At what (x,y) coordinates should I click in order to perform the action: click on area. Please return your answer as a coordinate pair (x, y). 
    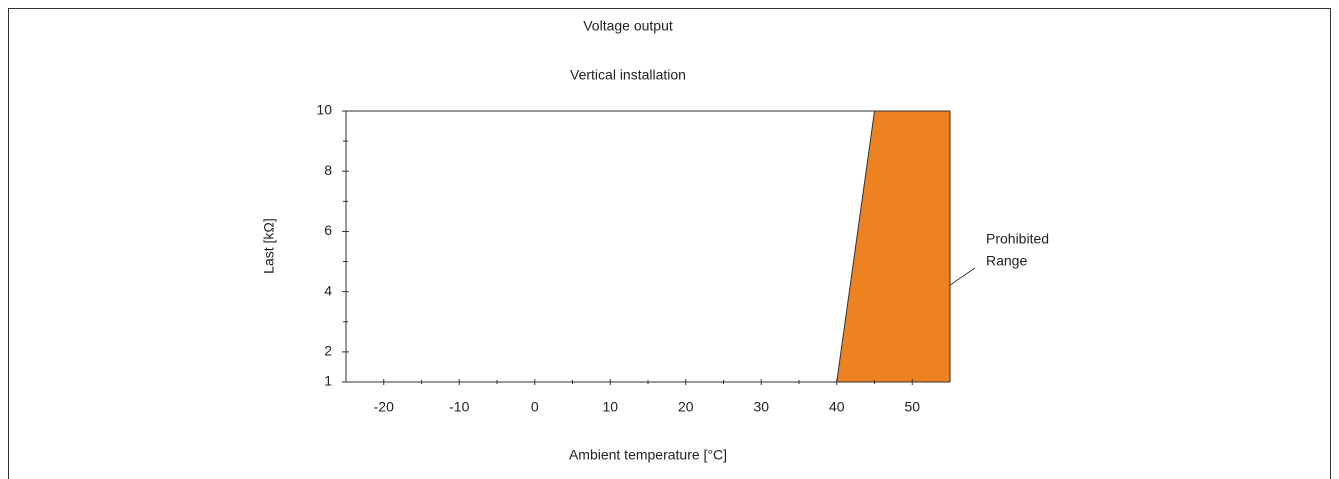
    Looking at the image, I should click on (893, 246).